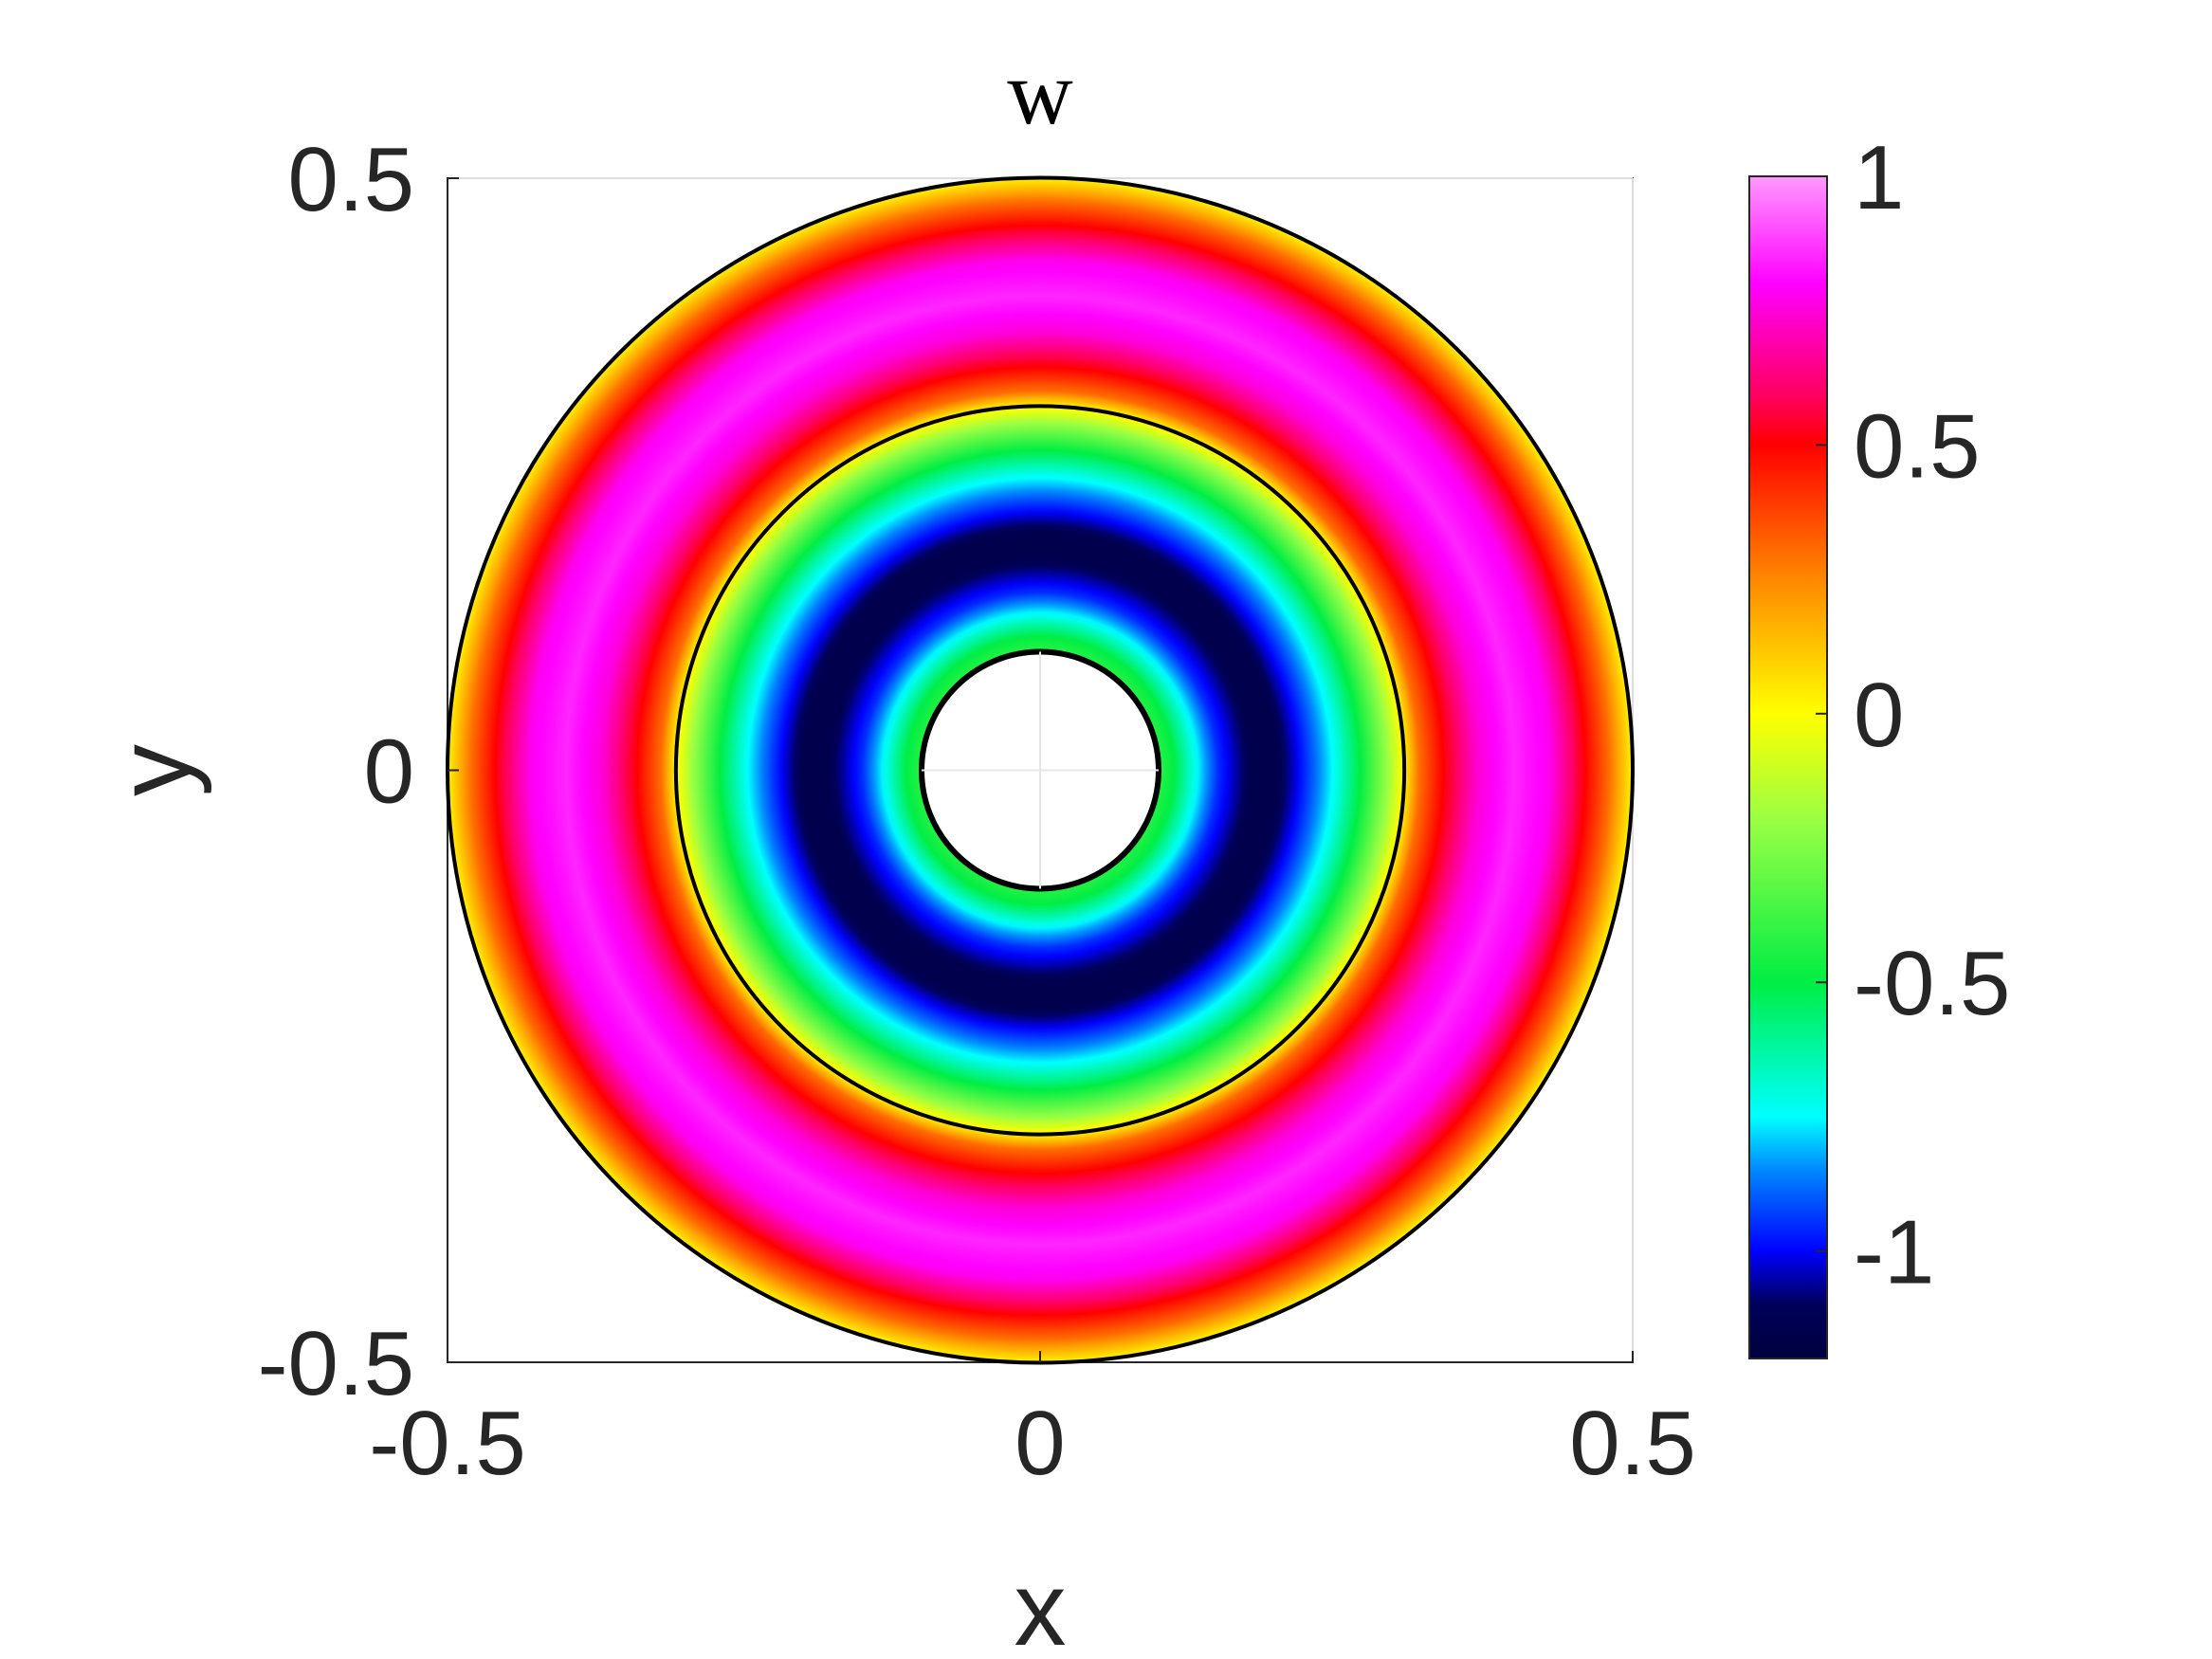 The height and width of the screenshot is (1659, 2212). Describe the element at coordinates (1040, 1443) in the screenshot. I see `x-tick-label-1: 0` at that location.